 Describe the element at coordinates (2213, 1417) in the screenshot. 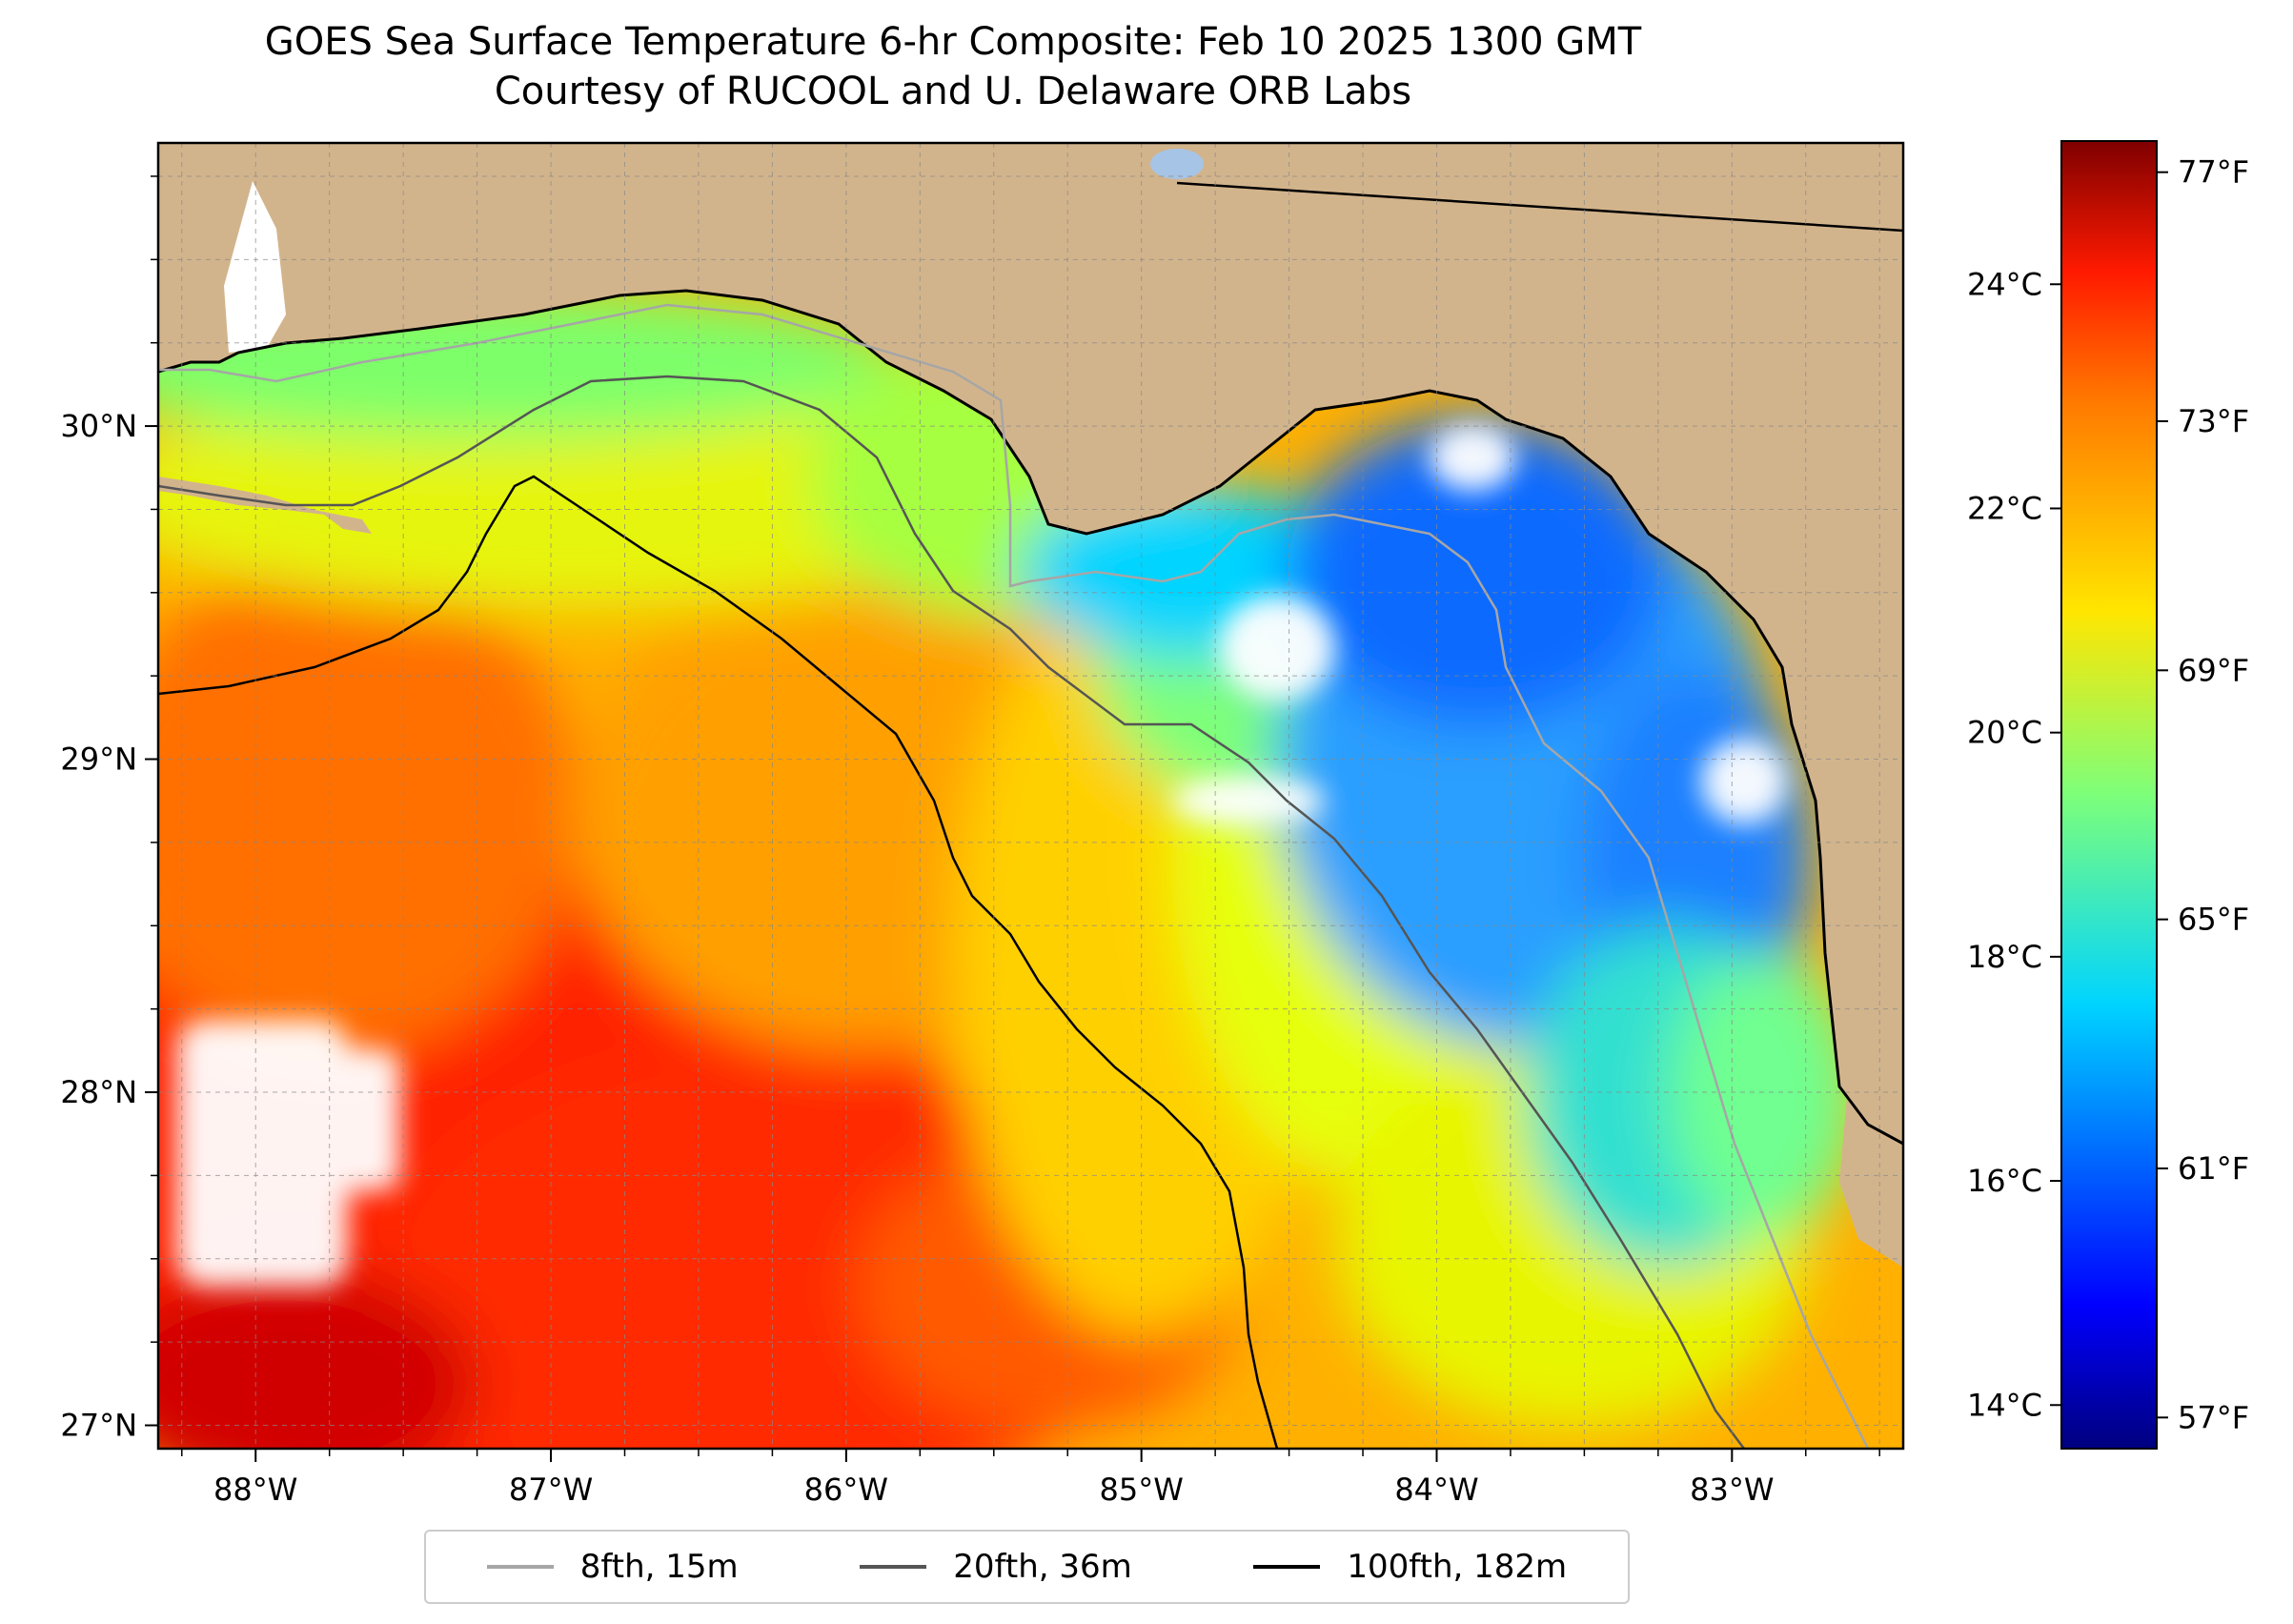

I see `colorbar-label-f: 57°F` at that location.